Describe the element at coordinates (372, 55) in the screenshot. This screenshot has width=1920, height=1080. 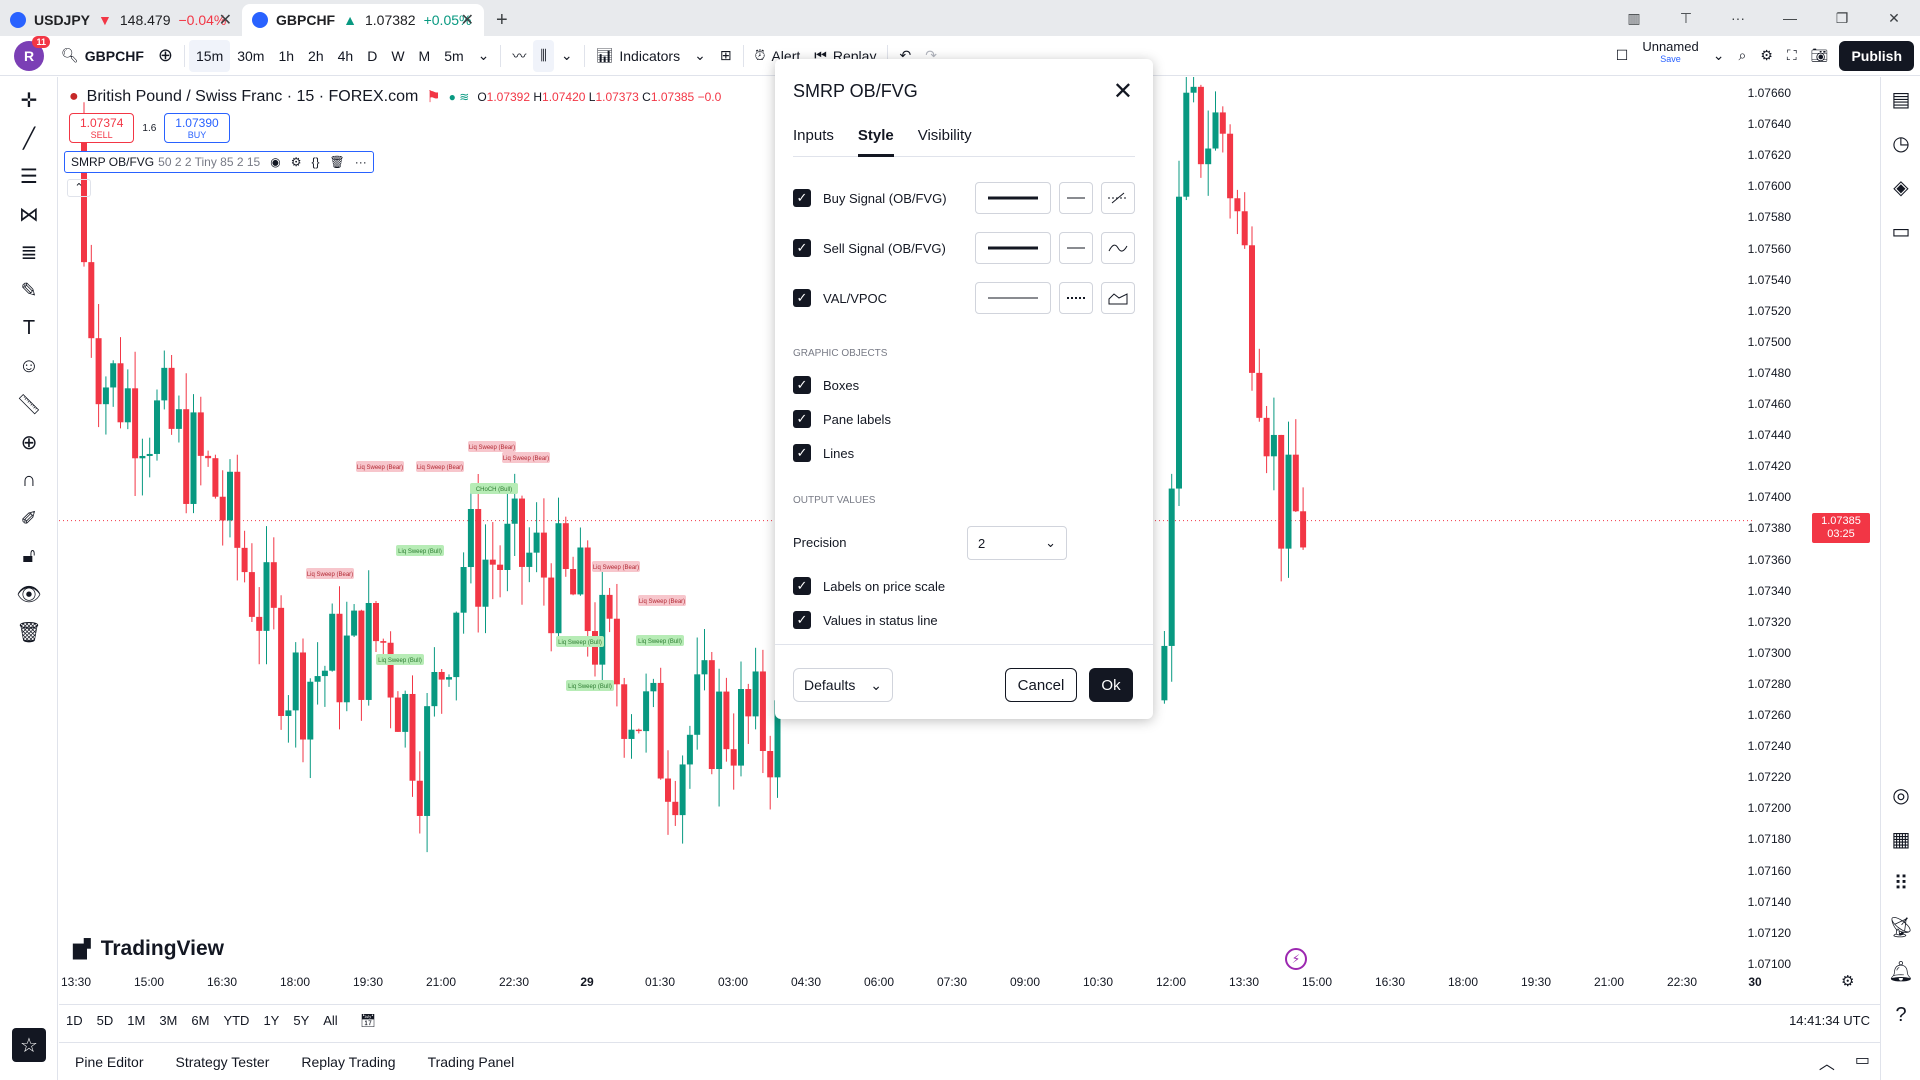
I see `interval-d: D` at that location.